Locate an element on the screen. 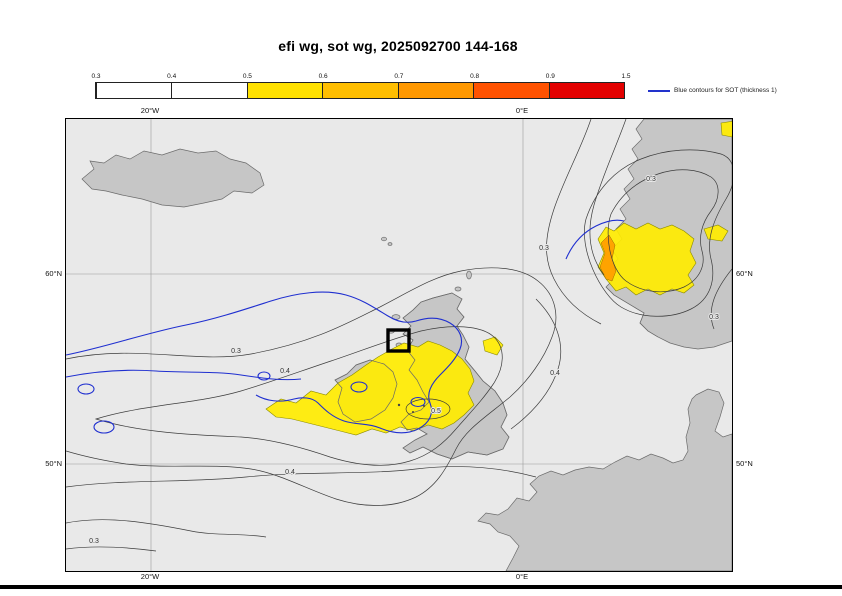 The height and width of the screenshot is (596, 842). contour-03-right-edge is located at coordinates (721, 299).